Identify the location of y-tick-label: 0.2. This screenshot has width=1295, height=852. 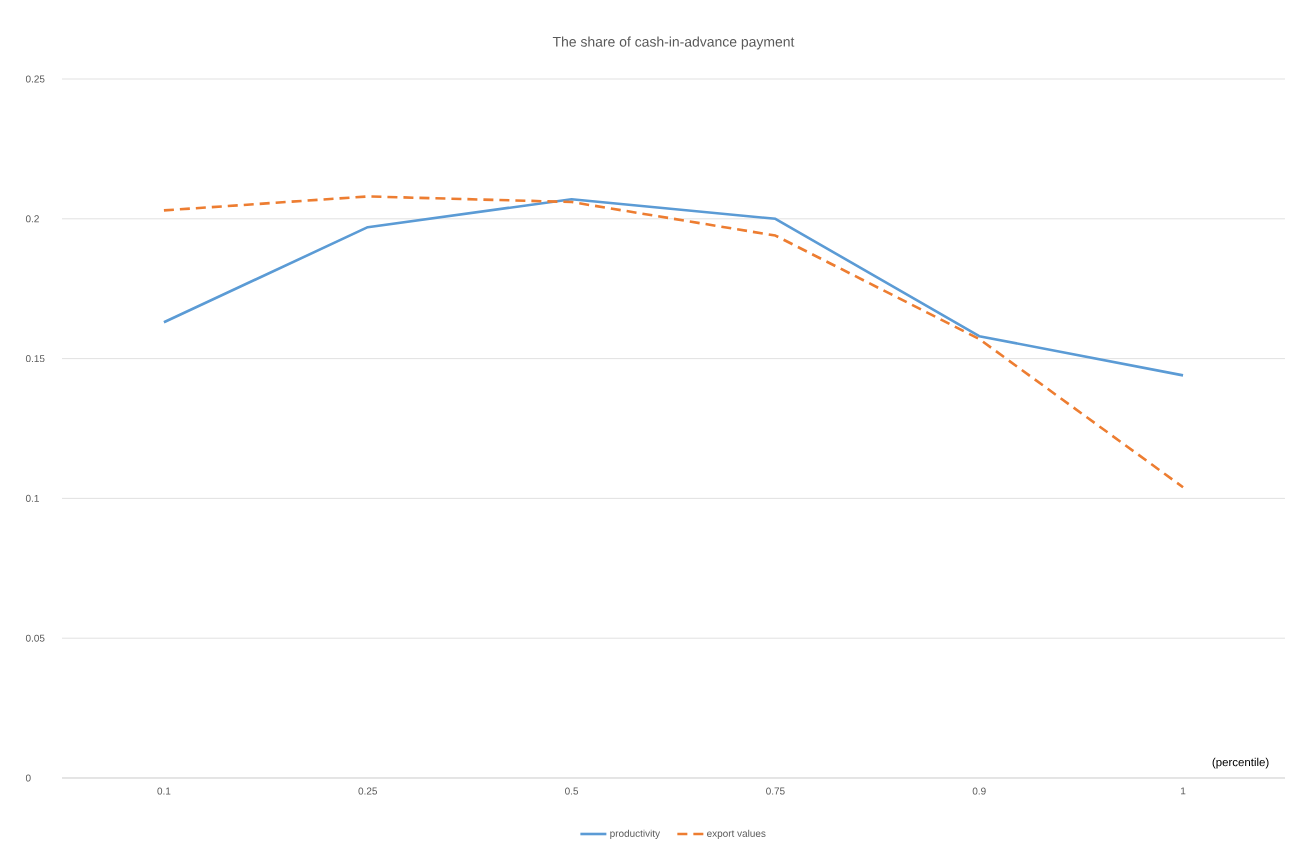
(32, 219).